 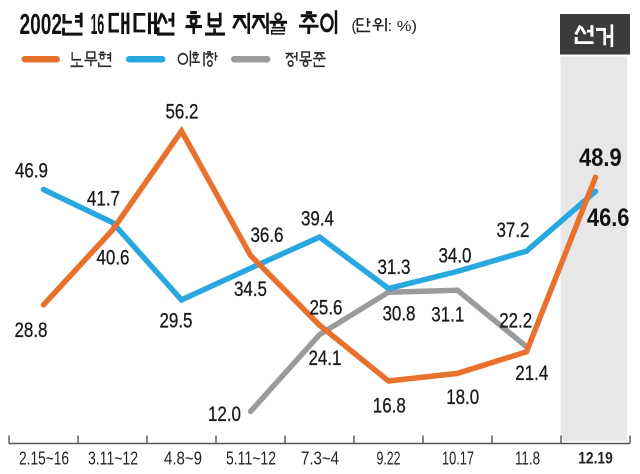 What do you see at coordinates (31, 171) in the screenshot?
I see `svg-text: 46.9` at bounding box center [31, 171].